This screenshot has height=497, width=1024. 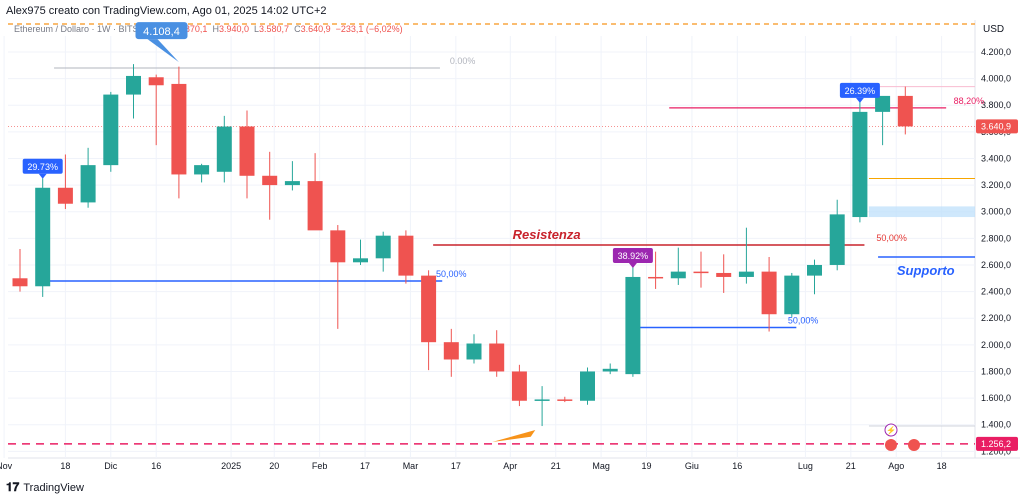 I want to click on current-price-label: 3.640,9, so click(x=996, y=126).